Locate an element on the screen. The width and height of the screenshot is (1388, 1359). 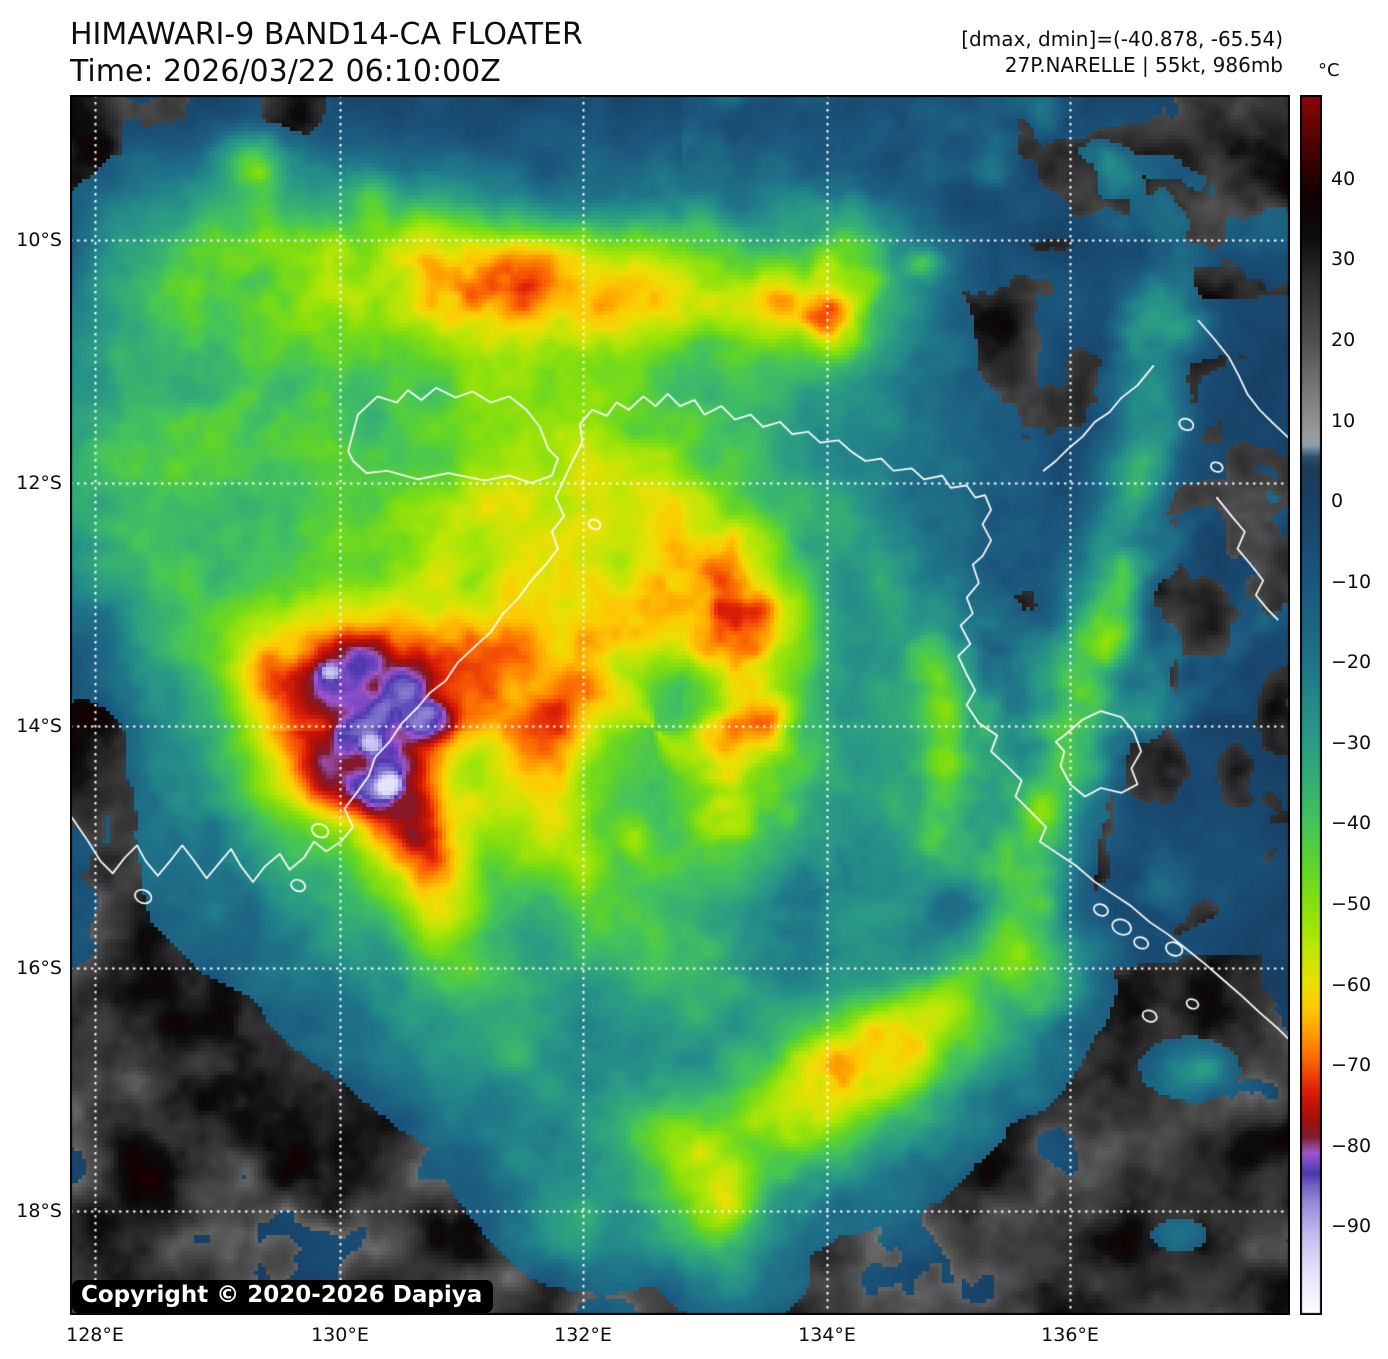
colorbar-tick-label: −30 is located at coordinates (1351, 742).